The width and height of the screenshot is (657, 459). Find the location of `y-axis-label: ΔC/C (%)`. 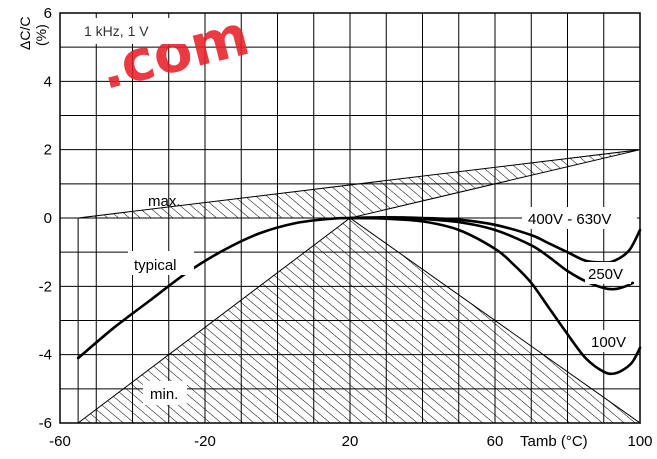

y-axis-label: ΔC/C (%) is located at coordinates (33, 33).